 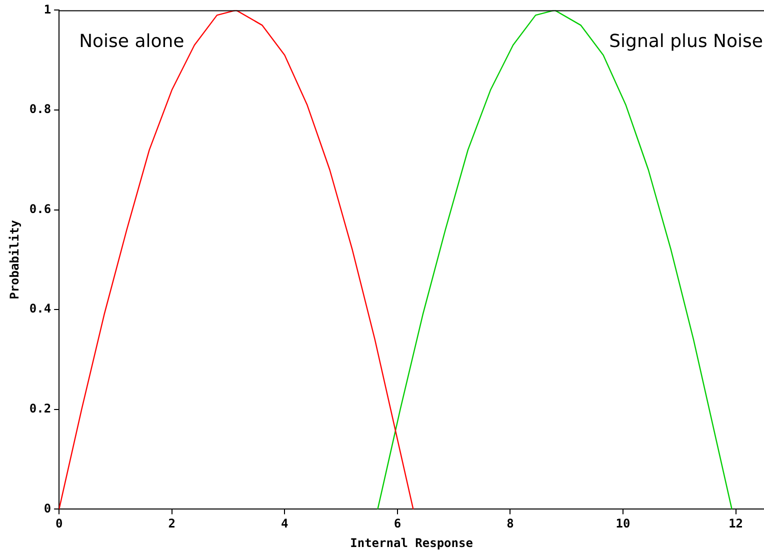 What do you see at coordinates (284, 523) in the screenshot?
I see `x-tick-label: 4` at bounding box center [284, 523].